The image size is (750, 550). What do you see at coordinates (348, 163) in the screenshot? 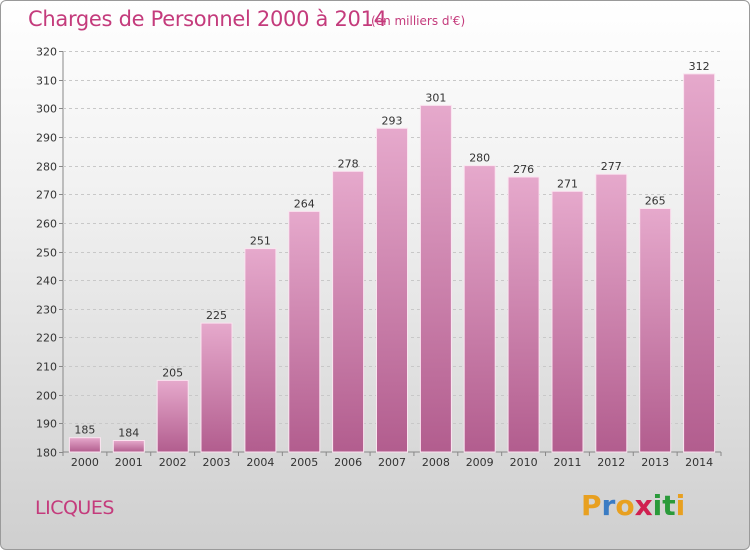
I see `data-label: 278` at bounding box center [348, 163].